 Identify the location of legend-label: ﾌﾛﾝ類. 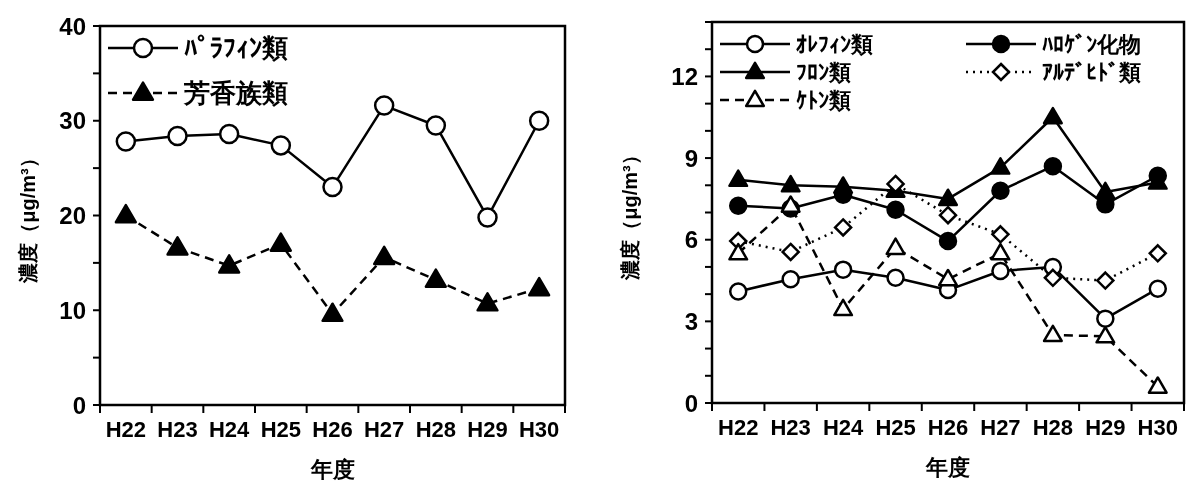
(823, 72).